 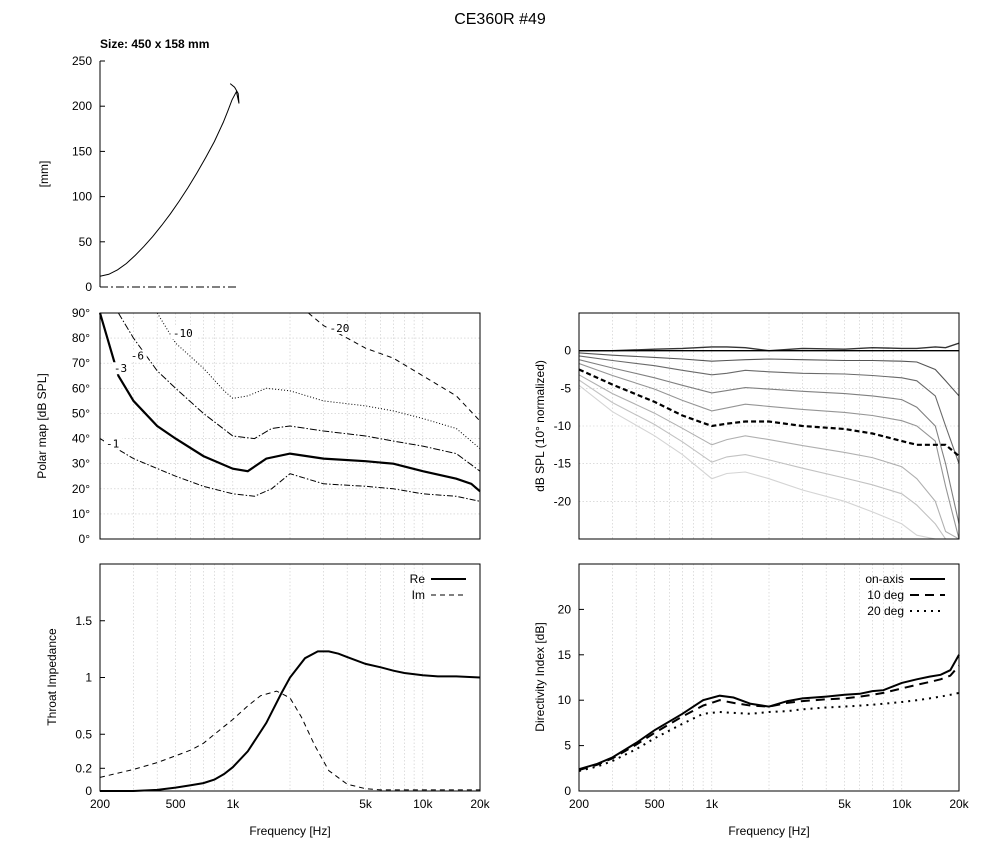 I want to click on spl-curves, so click(x=769, y=440).